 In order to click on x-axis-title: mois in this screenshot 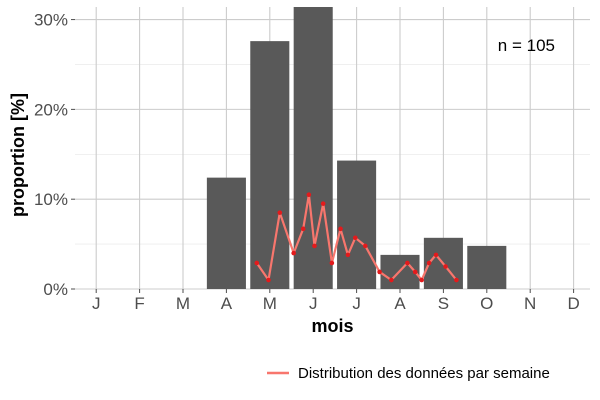, I will do `click(332, 326)`.